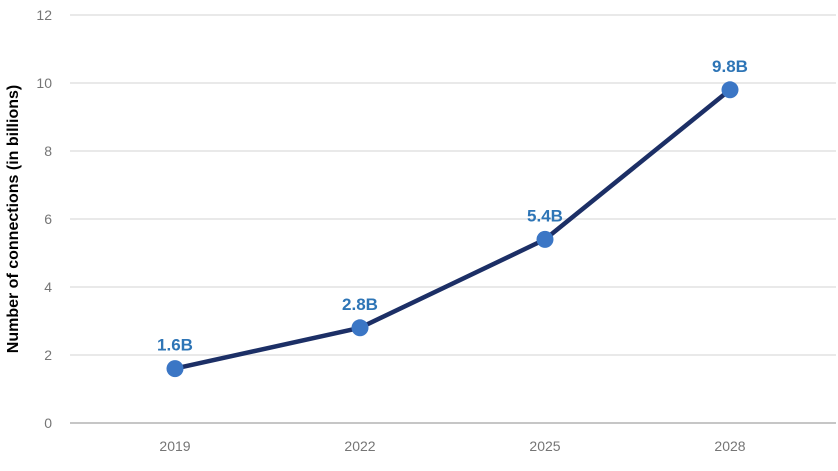  I want to click on x-tick-label: 2025, so click(544, 446).